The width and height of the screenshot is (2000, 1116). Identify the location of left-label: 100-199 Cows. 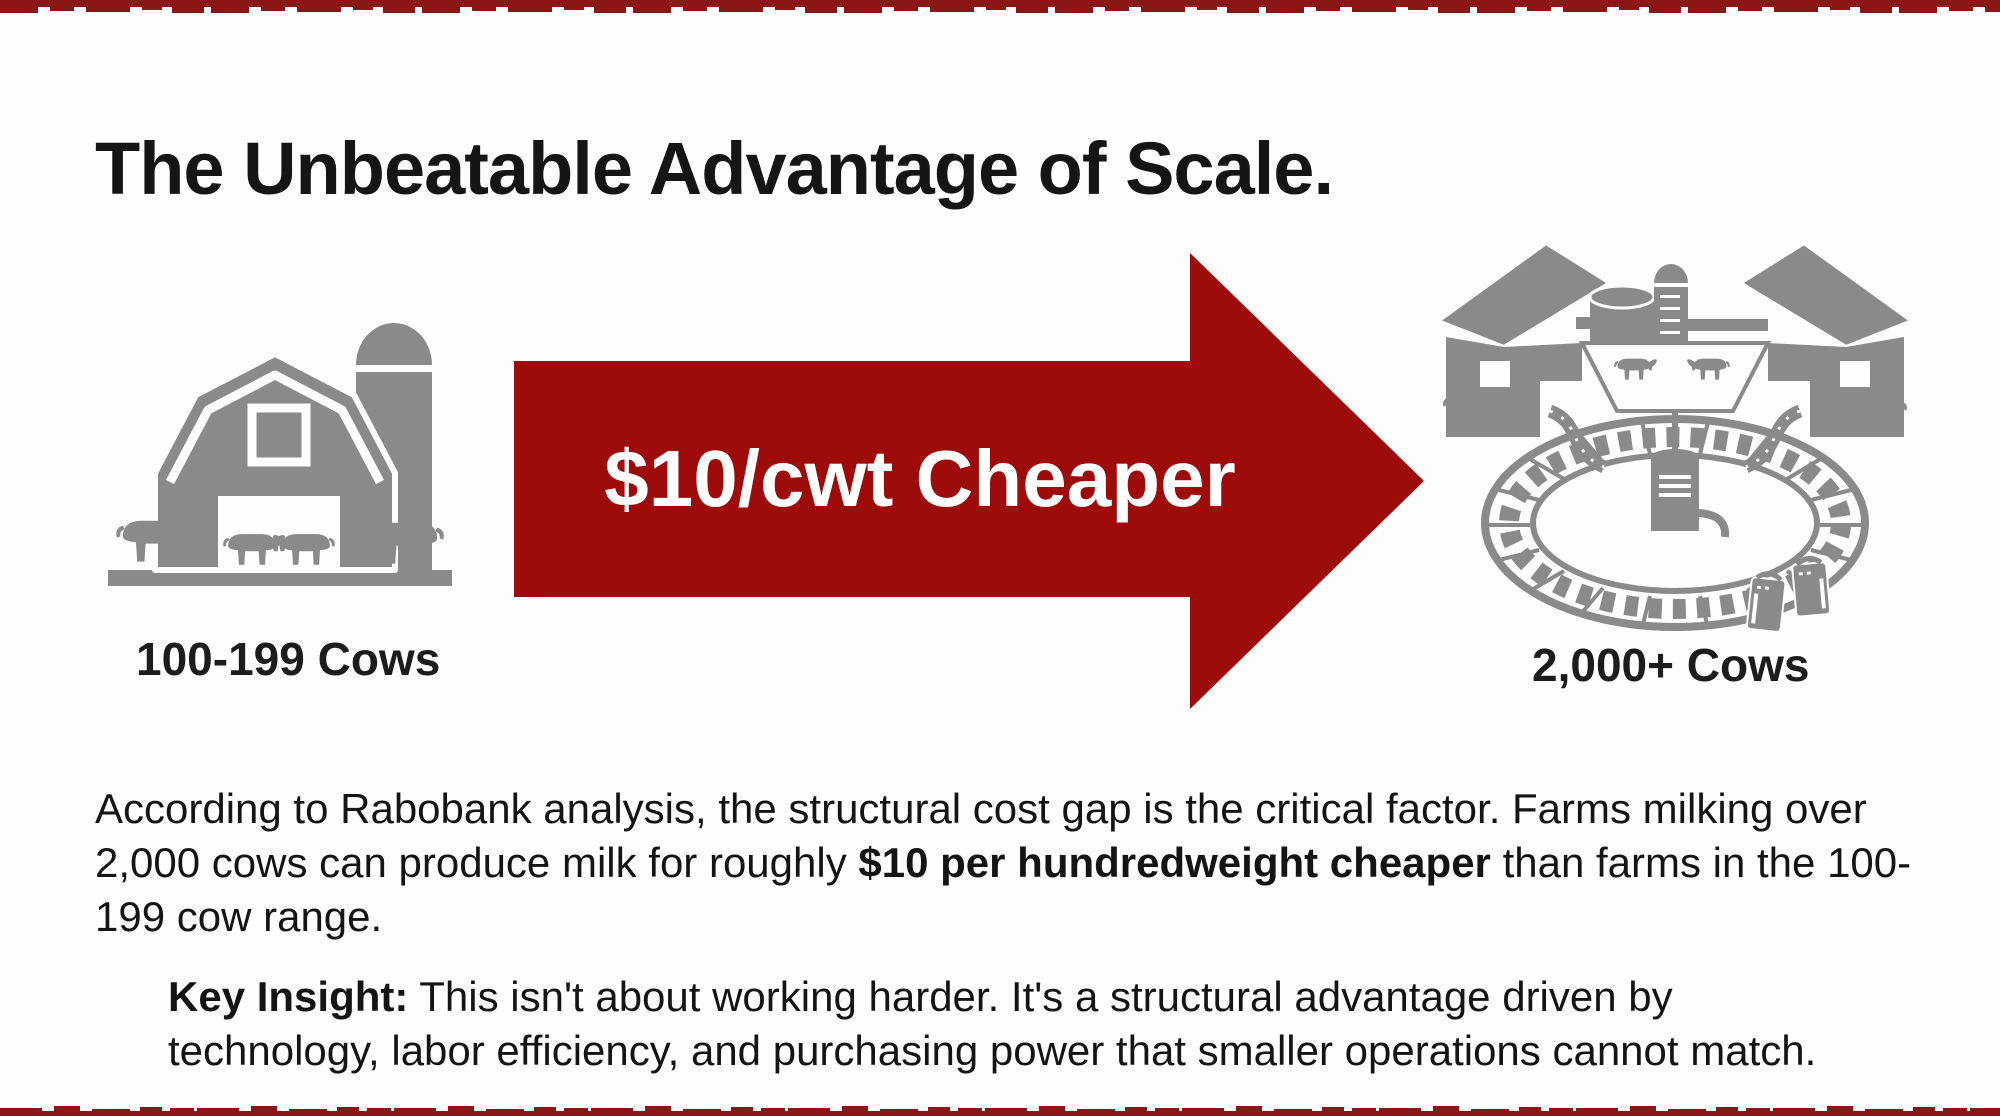
(288, 659).